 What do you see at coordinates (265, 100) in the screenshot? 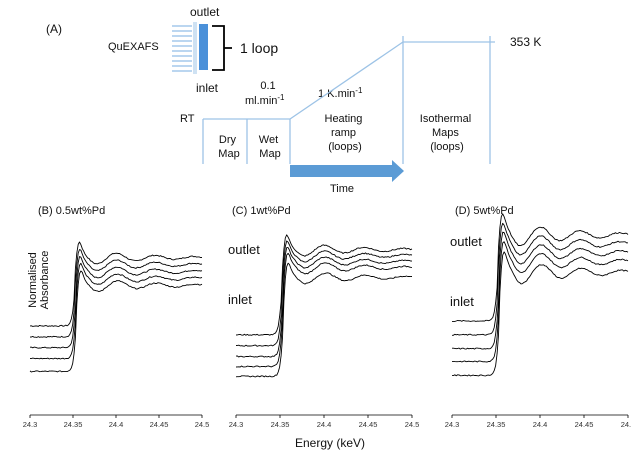
I see `flow-unit: ml.min-1` at bounding box center [265, 100].